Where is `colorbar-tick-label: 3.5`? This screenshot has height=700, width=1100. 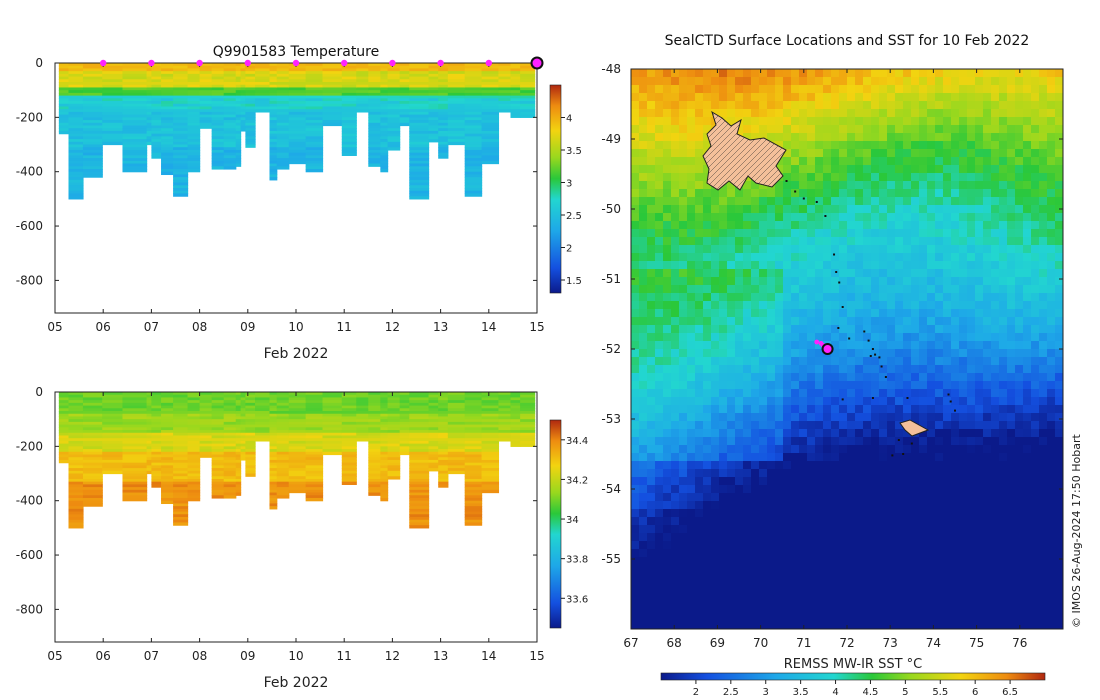
colorbar-tick-label: 3.5 is located at coordinates (574, 151).